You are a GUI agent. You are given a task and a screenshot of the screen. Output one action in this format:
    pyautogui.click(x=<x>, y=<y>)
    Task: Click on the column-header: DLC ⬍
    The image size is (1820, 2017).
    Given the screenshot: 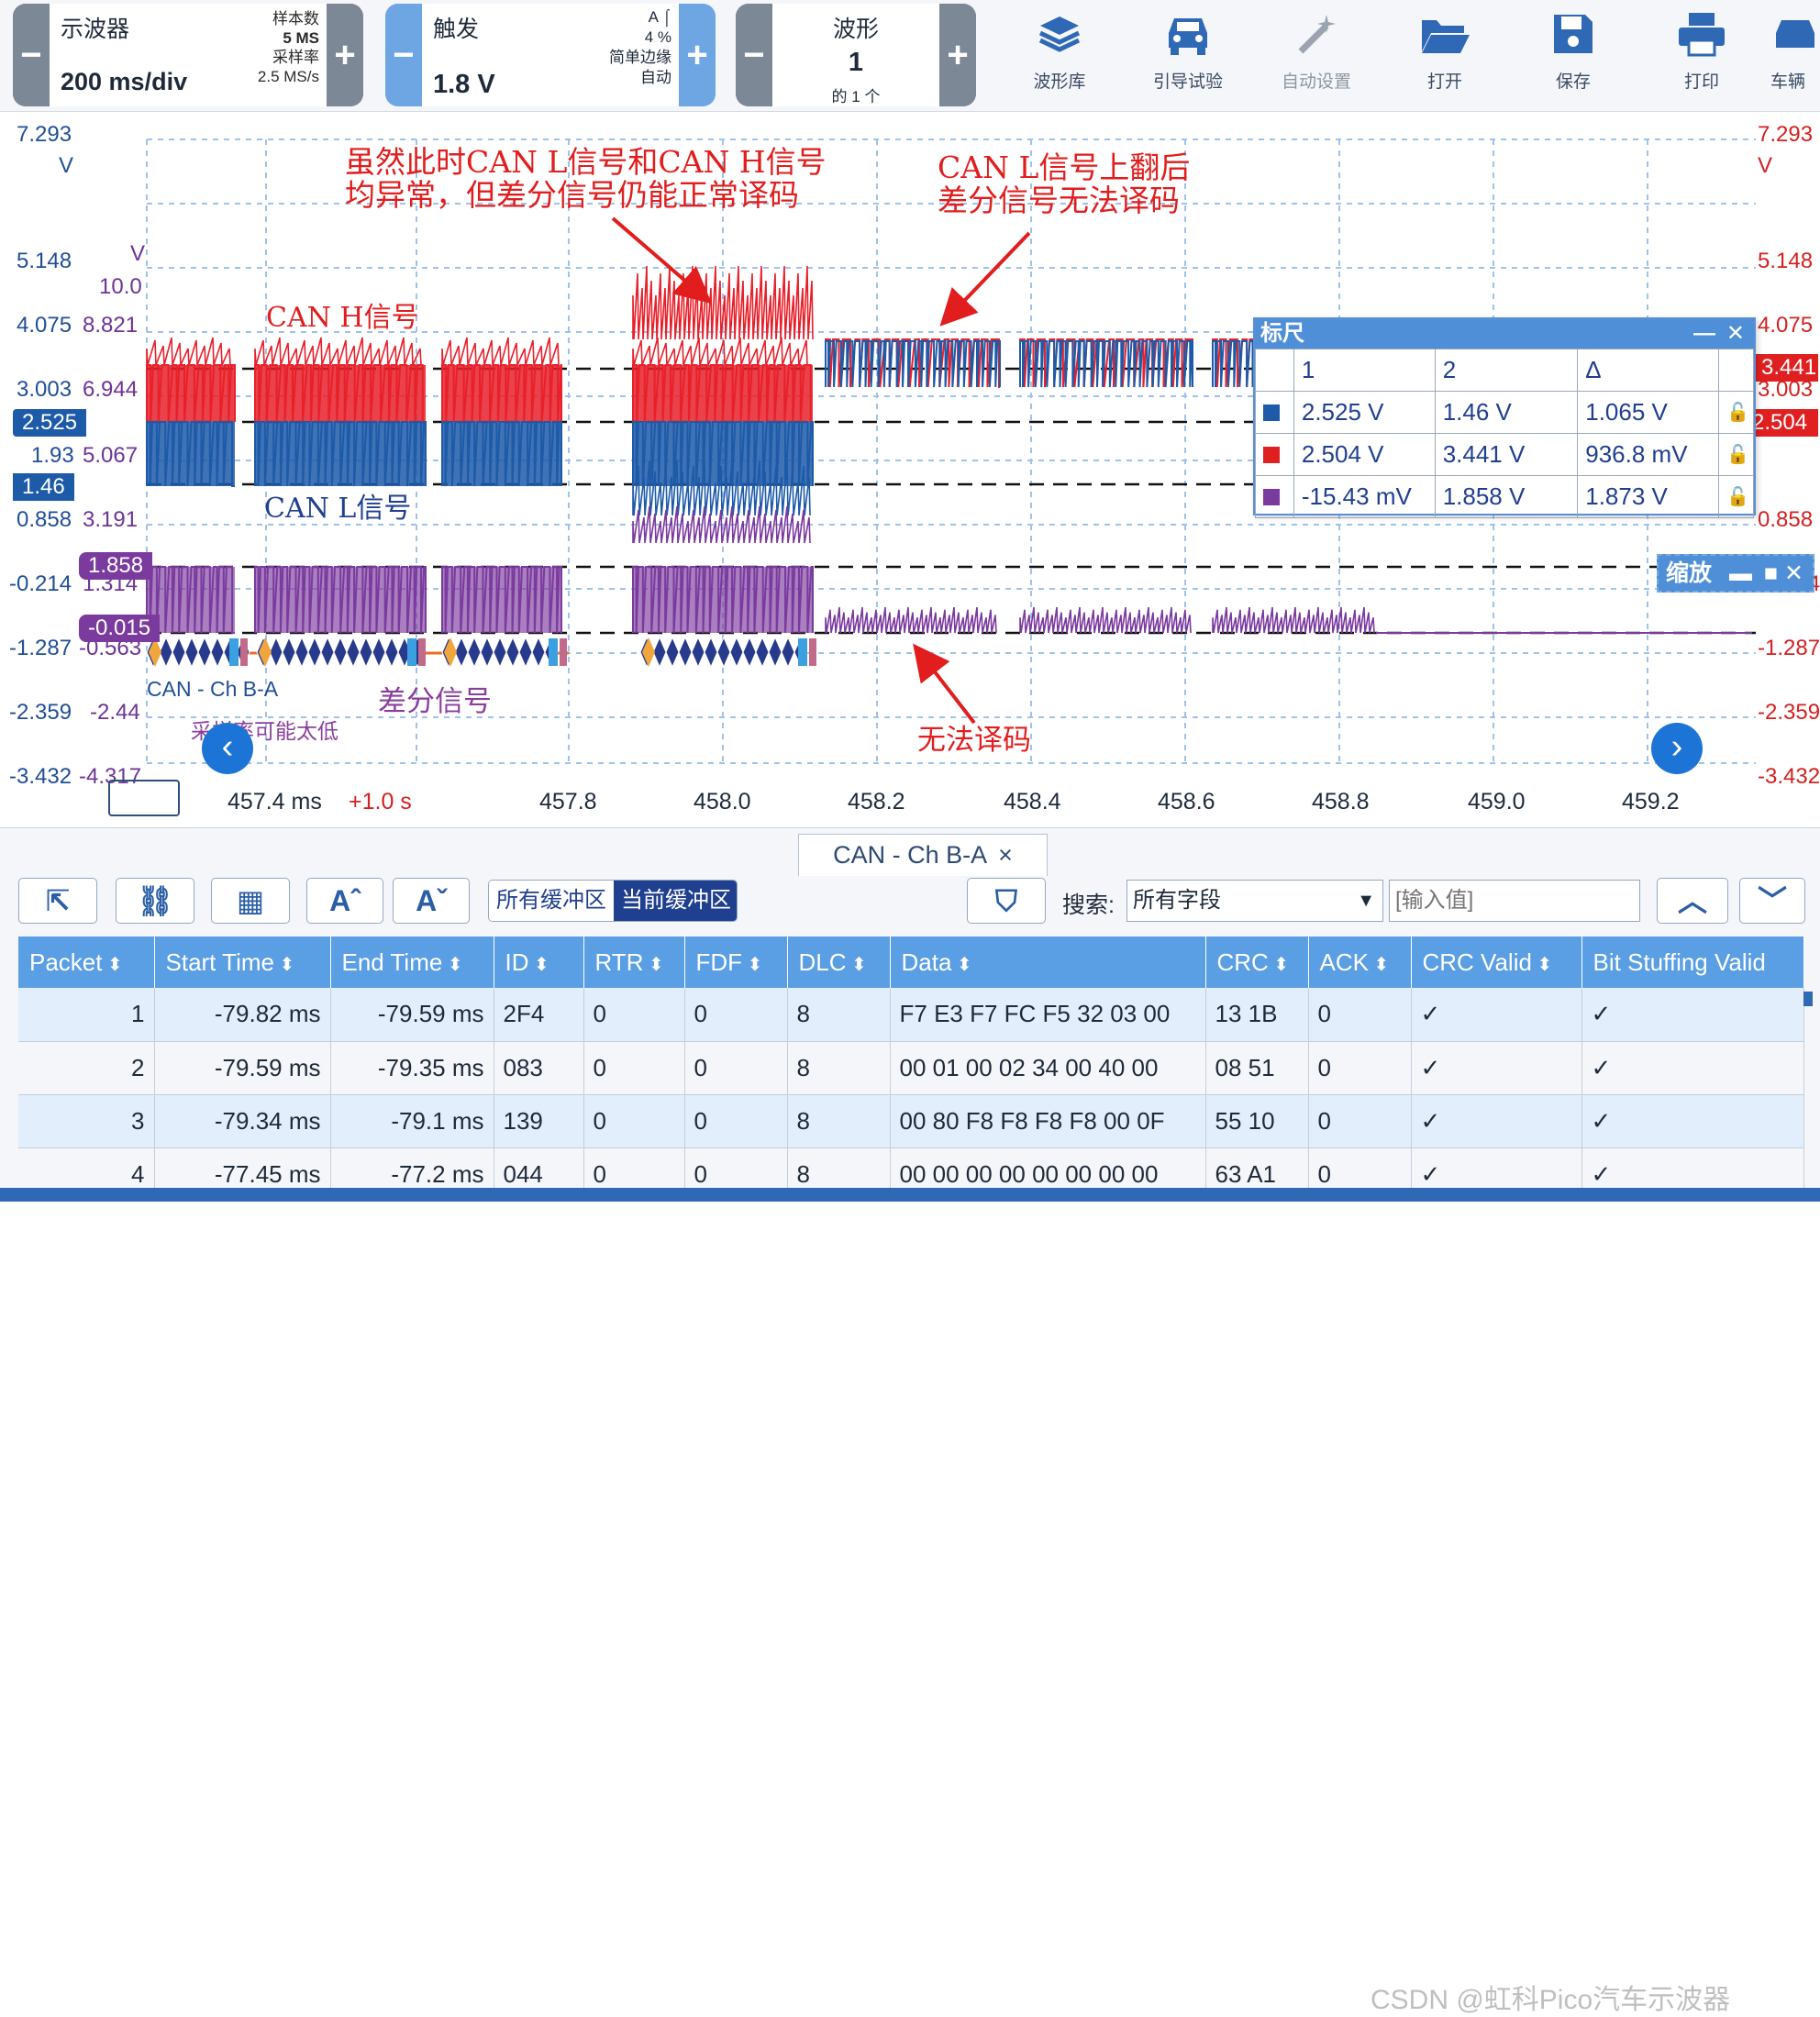 What is the action you would take?
    pyautogui.click(x=839, y=962)
    